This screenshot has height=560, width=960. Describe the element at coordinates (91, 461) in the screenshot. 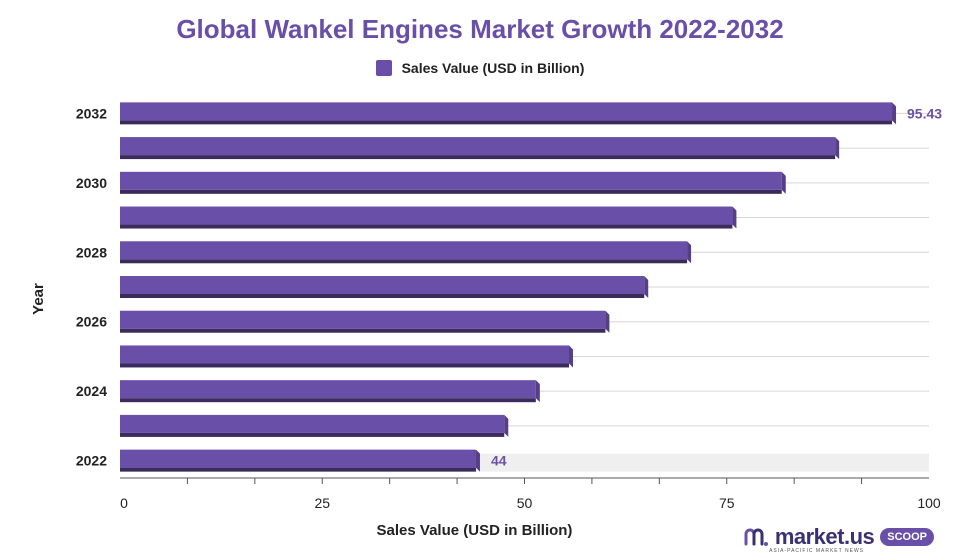

I see `y-tick-label: 2022` at that location.